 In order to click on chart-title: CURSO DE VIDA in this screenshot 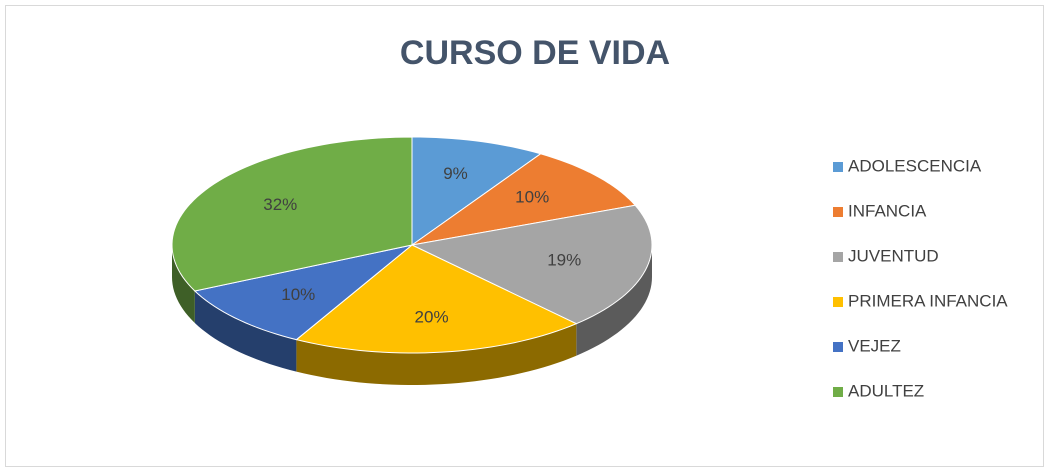, I will do `click(535, 53)`.